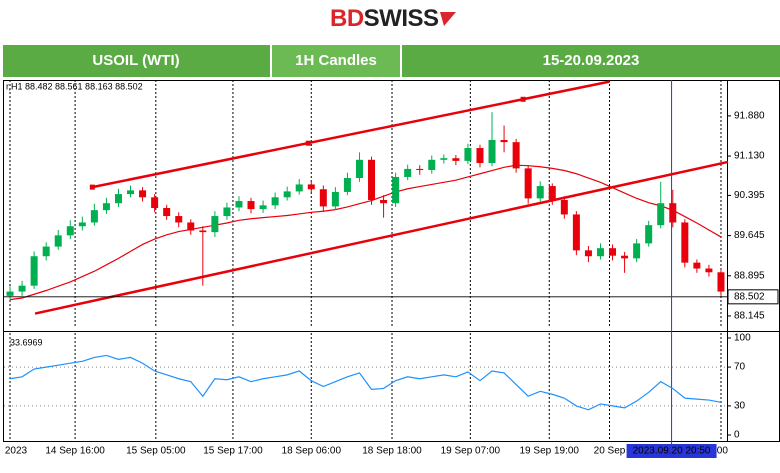  Describe the element at coordinates (749, 235) in the screenshot. I see `y-tick-label: 89.645` at that location.